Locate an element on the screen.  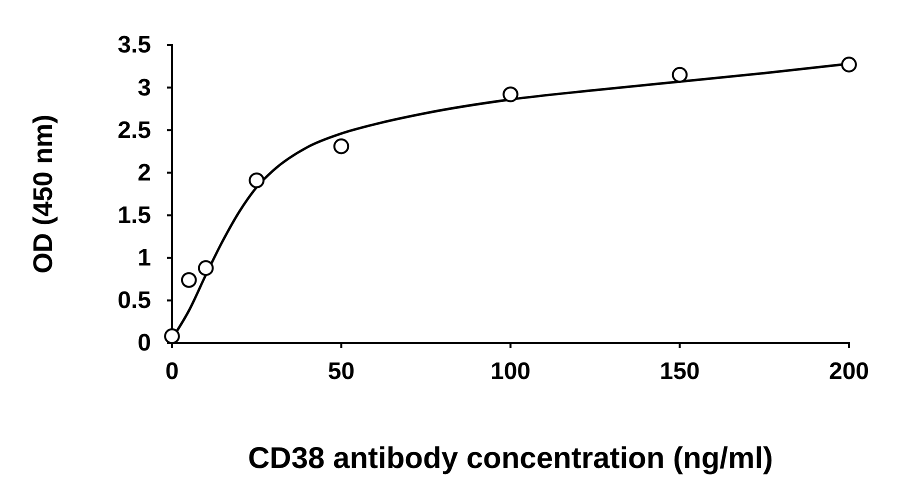
x-tick-label: 50 is located at coordinates (341, 372).